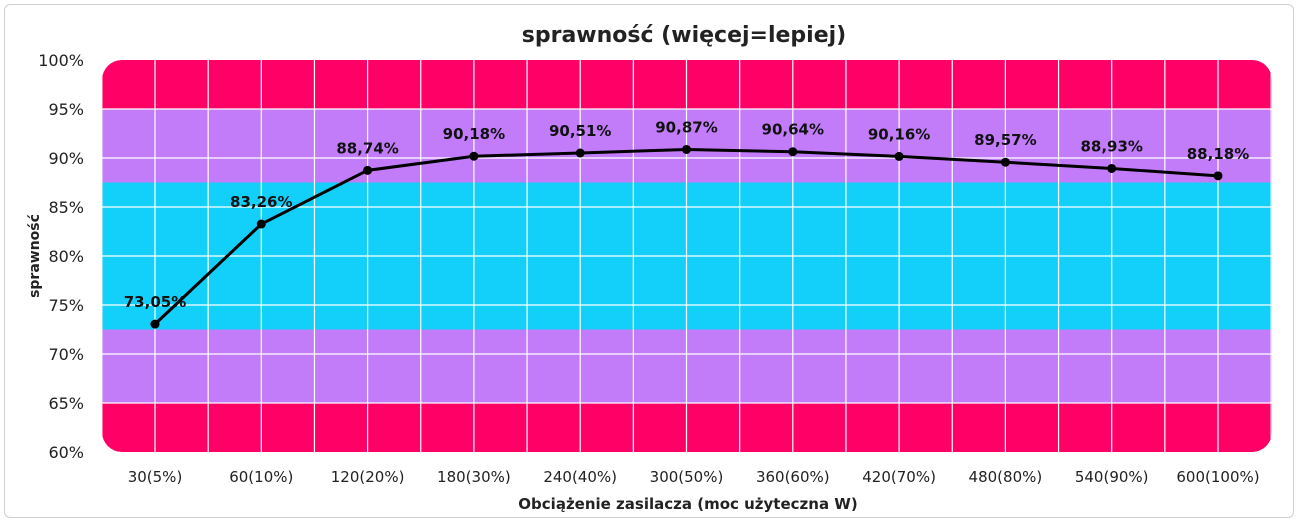 The width and height of the screenshot is (1300, 524). What do you see at coordinates (35, 256) in the screenshot?
I see `y-axis-label: sprawność` at bounding box center [35, 256].